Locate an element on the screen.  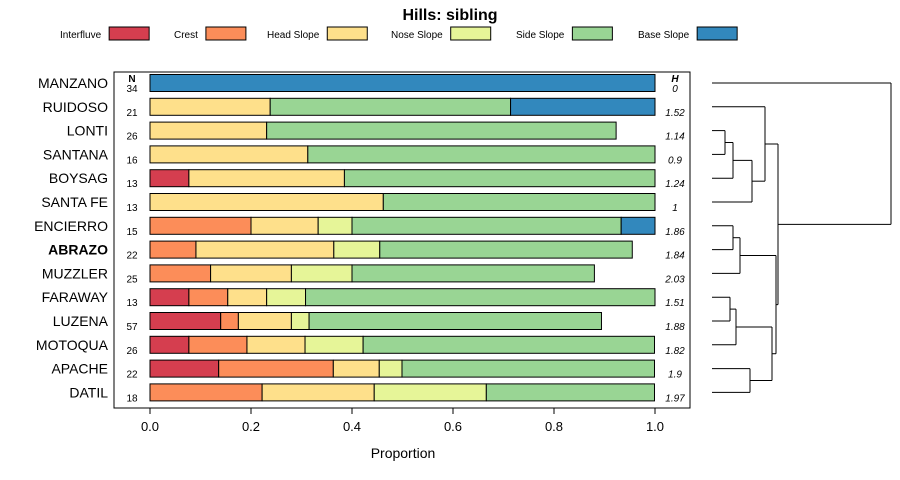
legend-label: Side Slope is located at coordinates (540, 35).